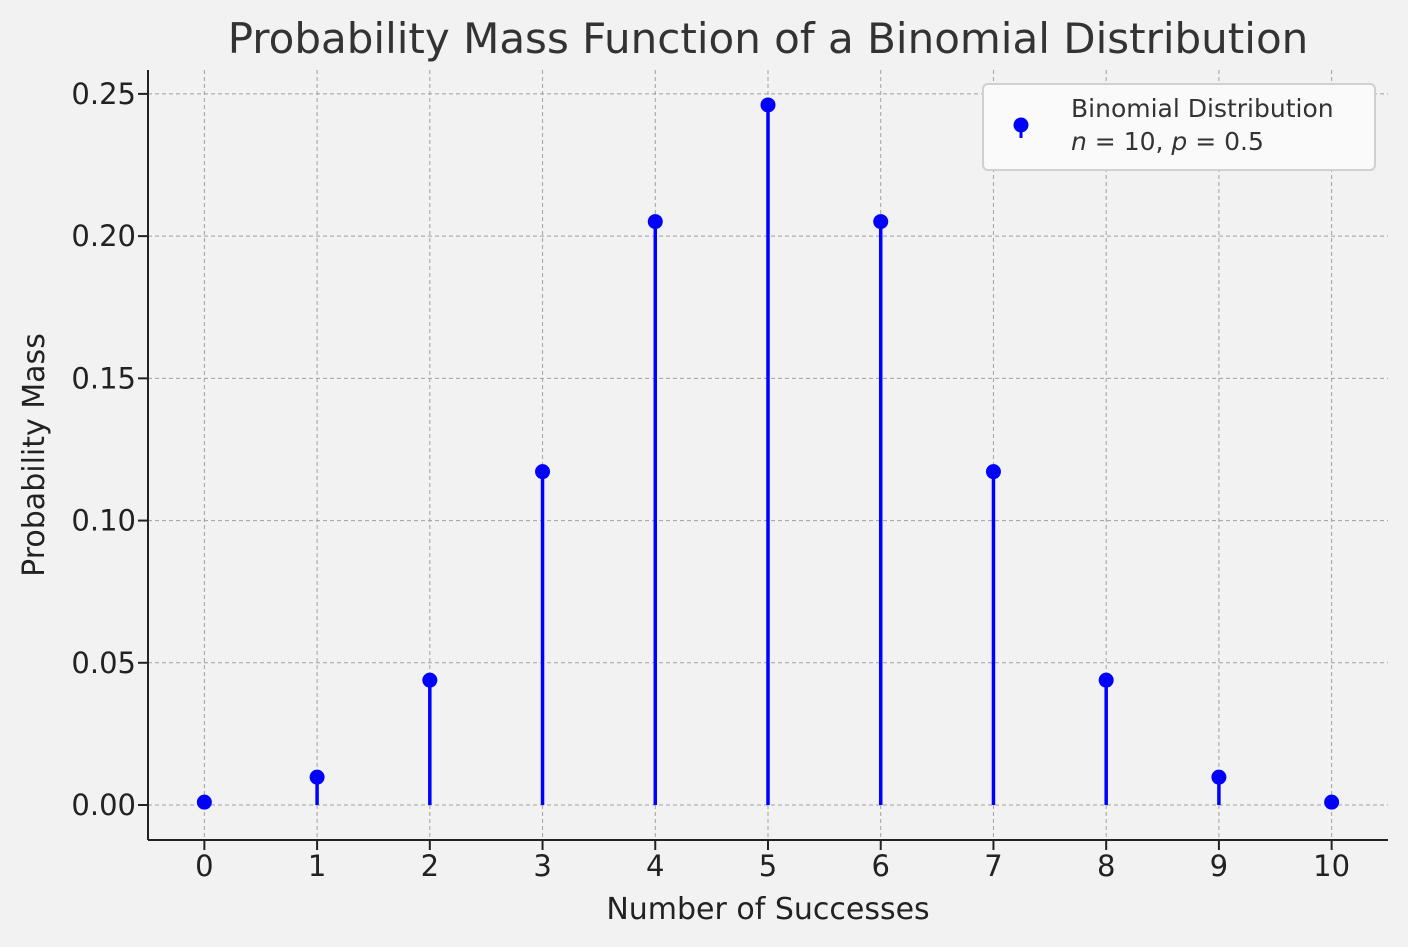 The width and height of the screenshot is (1408, 947). I want to click on legend-label-line2: n = 10, p = 0.5, so click(1167, 141).